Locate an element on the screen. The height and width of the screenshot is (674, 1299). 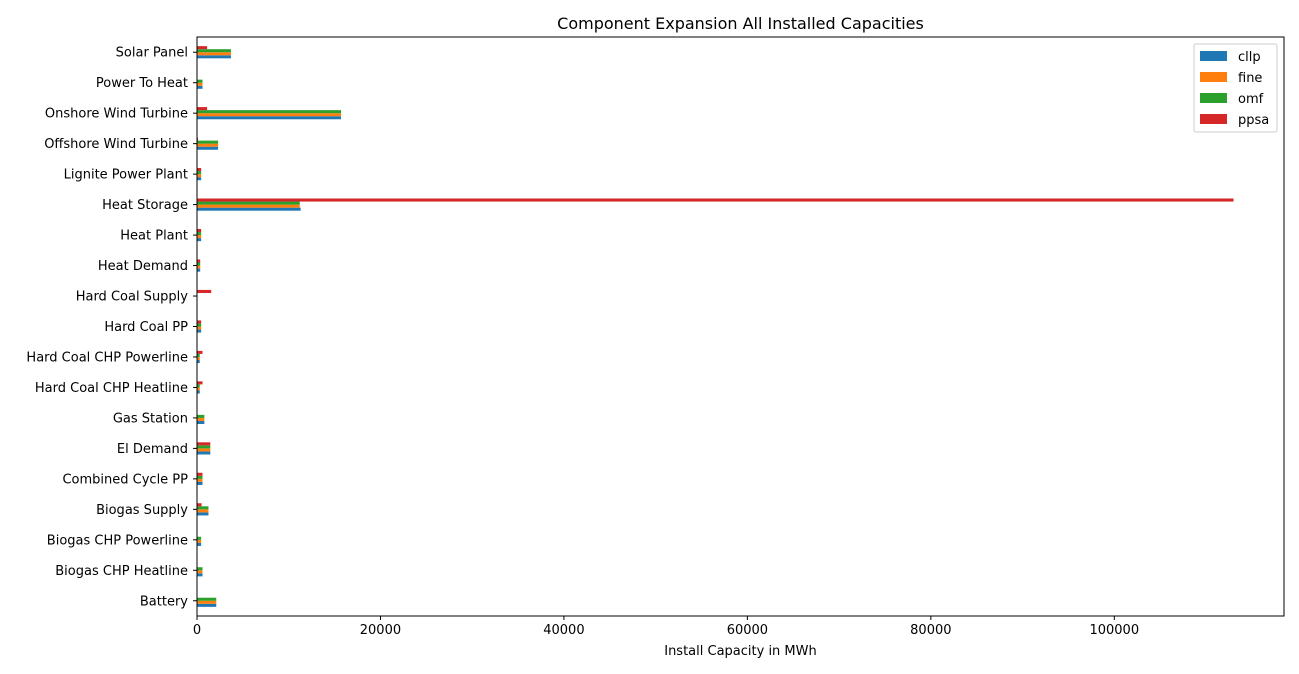
bar-ppsa-el-demand is located at coordinates (204, 444).